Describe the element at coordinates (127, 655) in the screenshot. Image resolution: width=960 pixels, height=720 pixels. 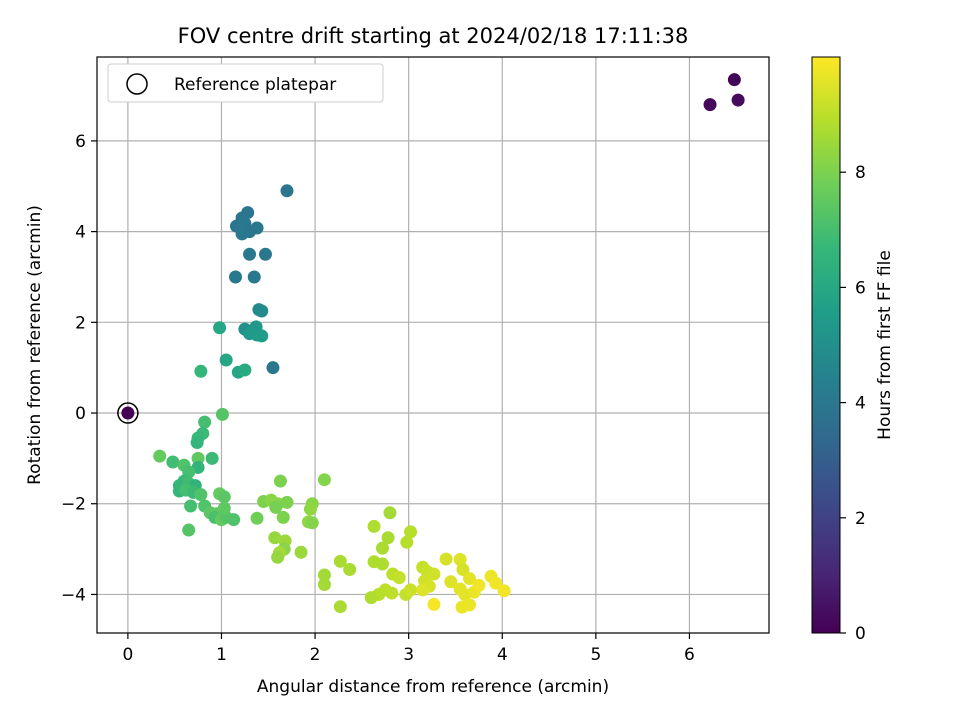
I see `x-tick-label: 0` at that location.